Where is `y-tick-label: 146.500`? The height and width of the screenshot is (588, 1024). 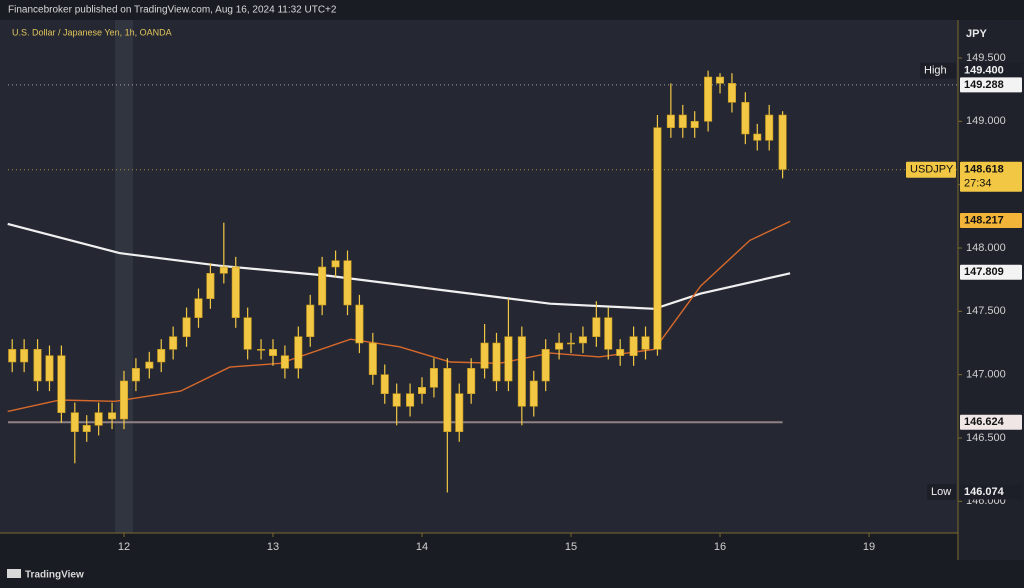
y-tick-label: 146.500 is located at coordinates (986, 438).